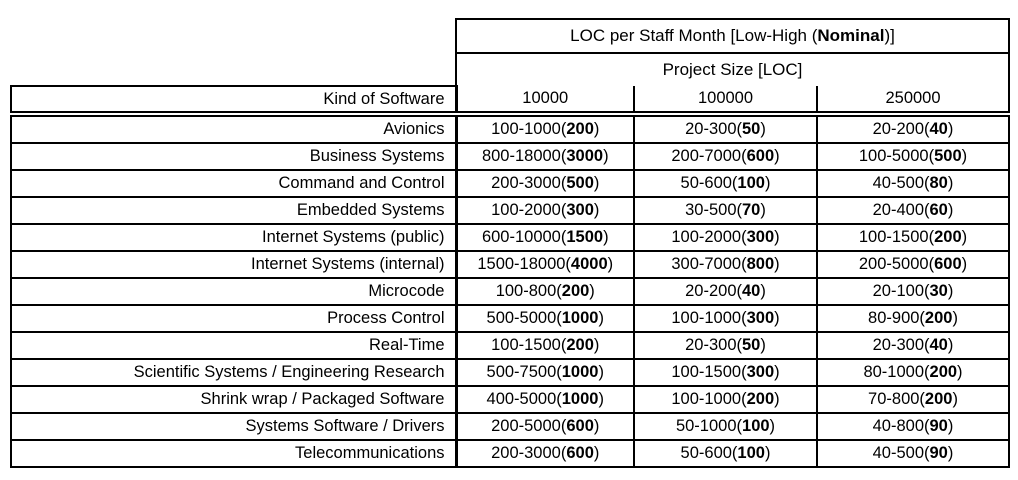 This screenshot has width=1018, height=480. What do you see at coordinates (732, 69) in the screenshot?
I see `project-size-header: Project Size [LOC]` at bounding box center [732, 69].